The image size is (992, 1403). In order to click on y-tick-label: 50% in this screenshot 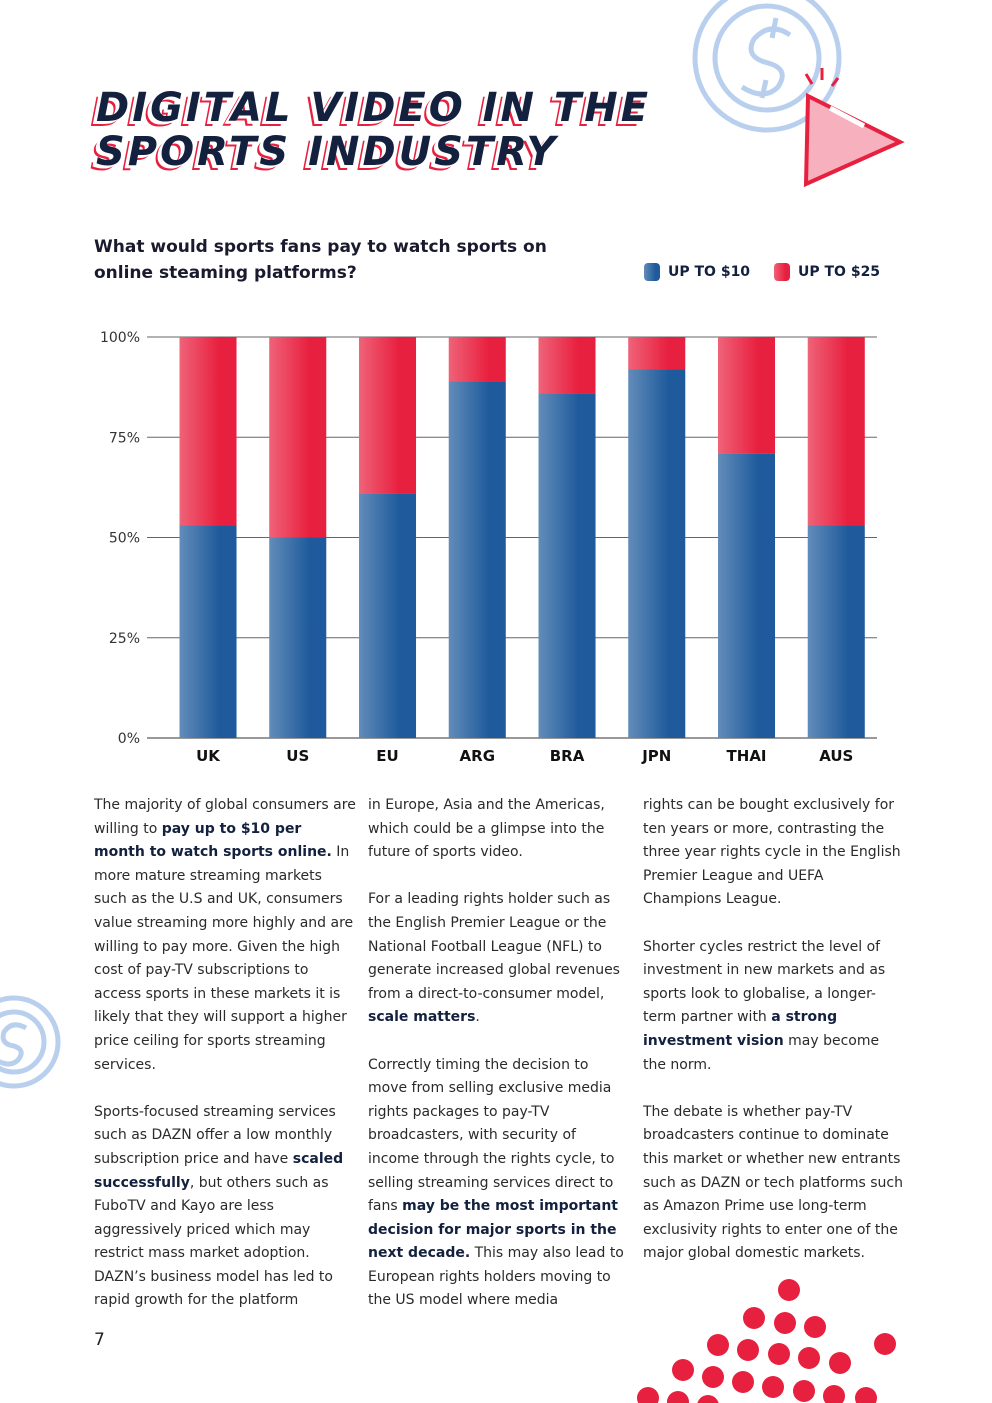, I will do `click(124, 539)`.